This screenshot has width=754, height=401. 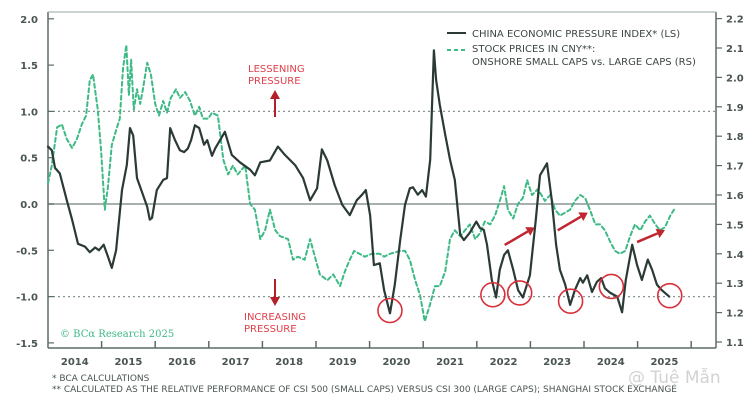 I want to click on right-tick-label: 1.4, so click(x=735, y=255).